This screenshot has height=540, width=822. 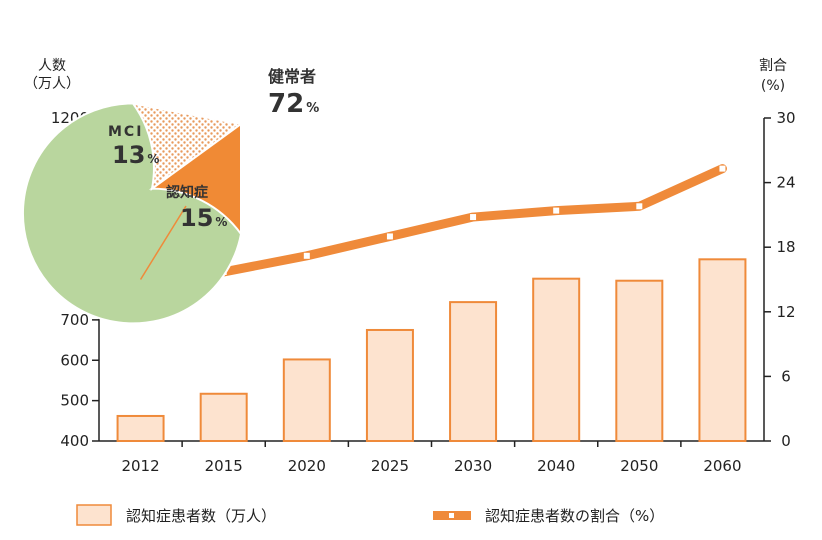 I want to click on left-tick-label: 500, so click(x=74, y=401).